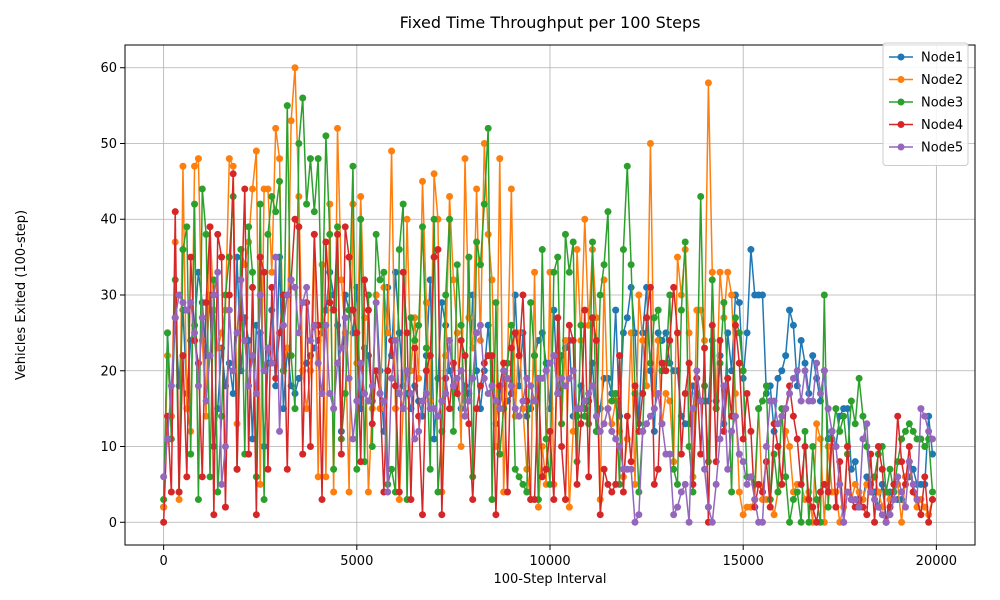 This screenshot has width=1000, height=600. Describe the element at coordinates (108, 220) in the screenshot. I see `y-tick-label: 40` at that location.